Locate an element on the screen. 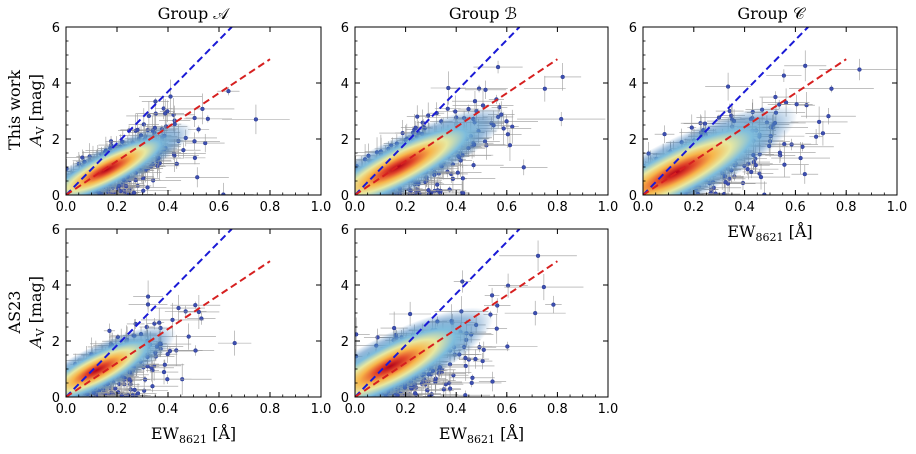 Image resolution: width=916 pixels, height=454 pixels. y-tick-label: 0 is located at coordinates (633, 196).